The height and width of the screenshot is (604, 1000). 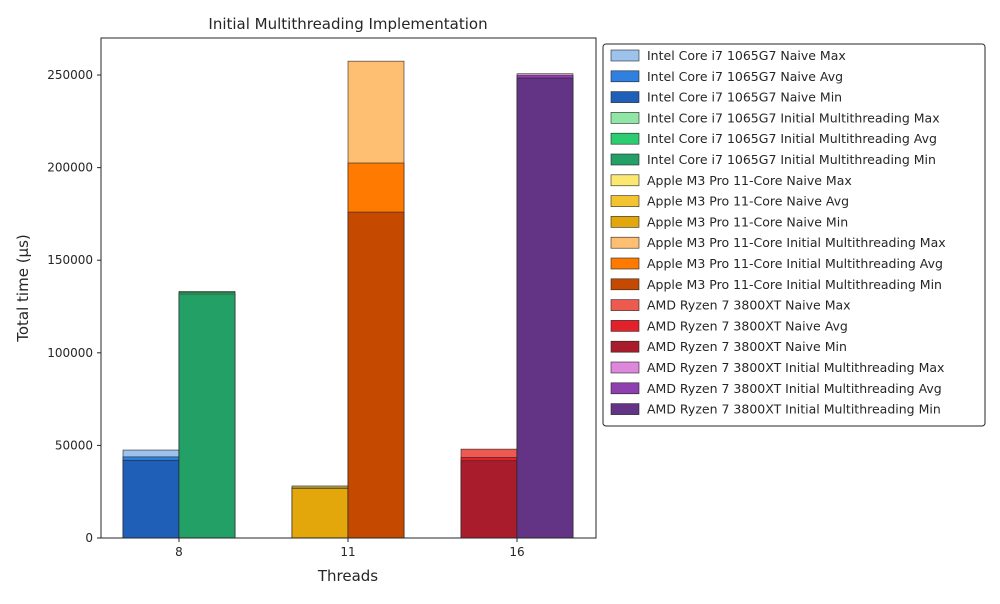 I want to click on legend-label: Apple M3 Pro 11-Core Naive Avg, so click(x=748, y=201).